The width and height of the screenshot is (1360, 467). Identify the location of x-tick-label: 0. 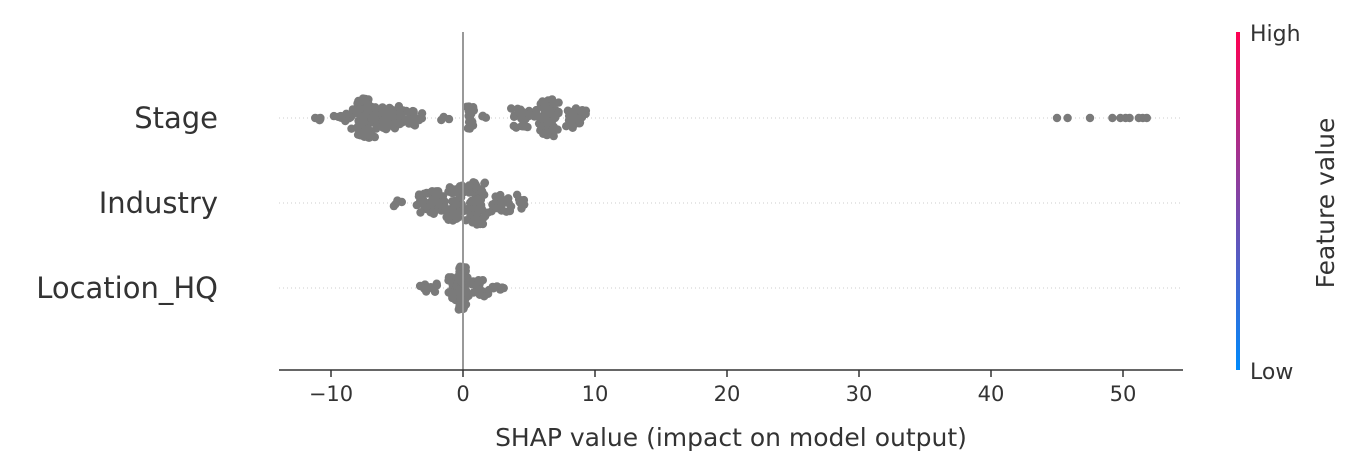
(462, 394).